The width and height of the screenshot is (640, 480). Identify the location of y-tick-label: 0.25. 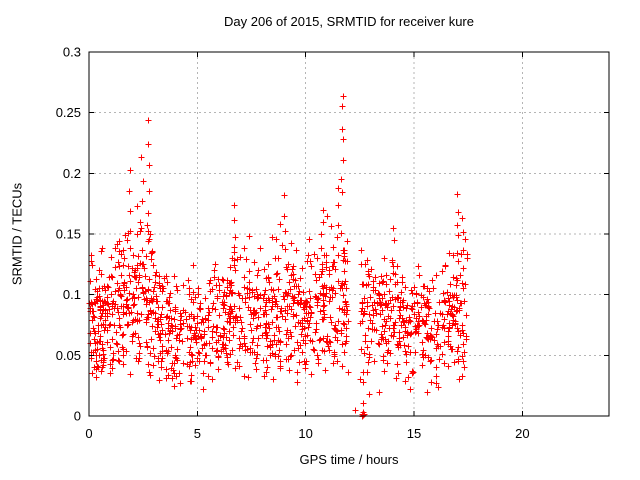
(68, 112).